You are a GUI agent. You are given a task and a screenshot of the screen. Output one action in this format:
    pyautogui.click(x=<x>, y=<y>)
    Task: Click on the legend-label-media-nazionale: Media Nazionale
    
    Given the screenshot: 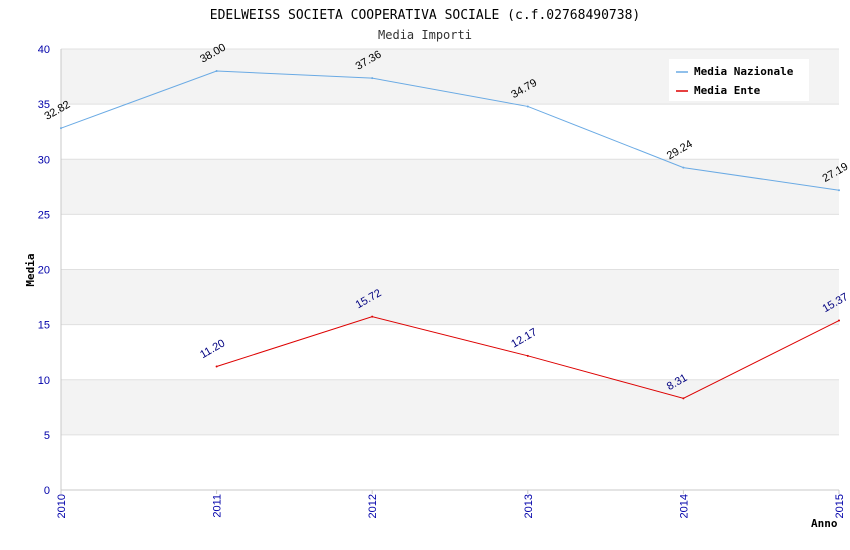 What is the action you would take?
    pyautogui.click(x=744, y=71)
    